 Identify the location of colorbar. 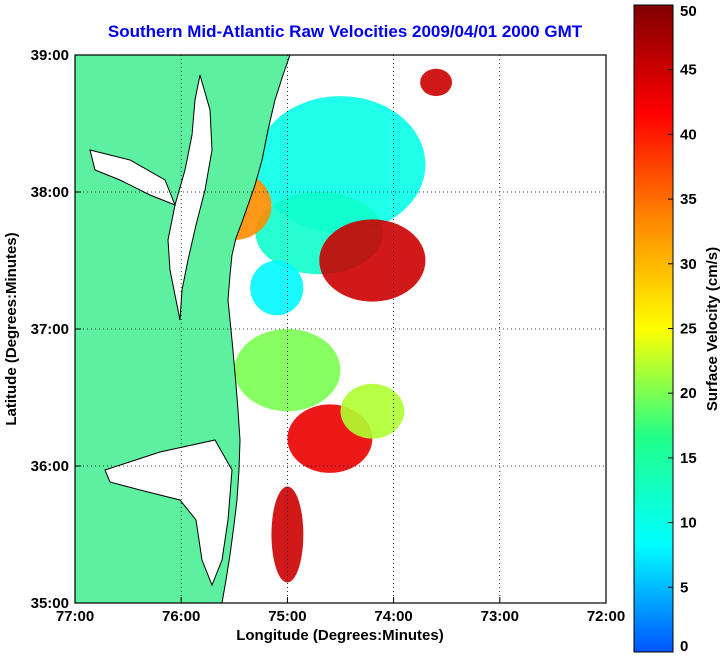
(653, 328).